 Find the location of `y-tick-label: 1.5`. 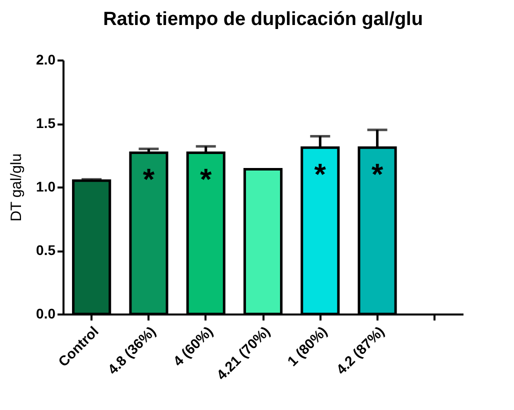

y-tick-label: 1.5 is located at coordinates (46, 123).